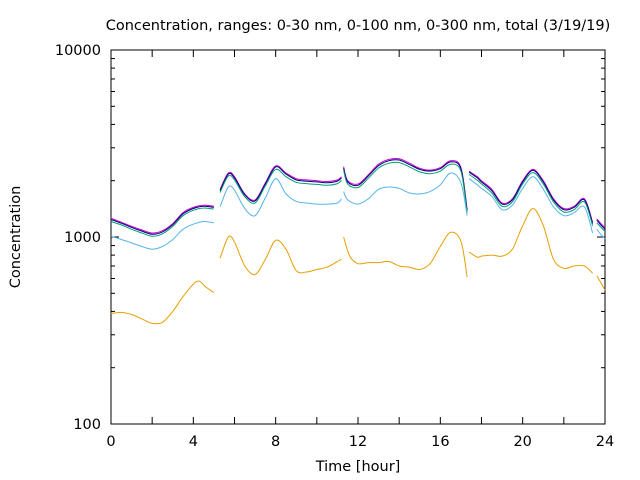 Image resolution: width=640 pixels, height=480 pixels. What do you see at coordinates (16, 237) in the screenshot?
I see `y-axis-label: Concentration` at bounding box center [16, 237].